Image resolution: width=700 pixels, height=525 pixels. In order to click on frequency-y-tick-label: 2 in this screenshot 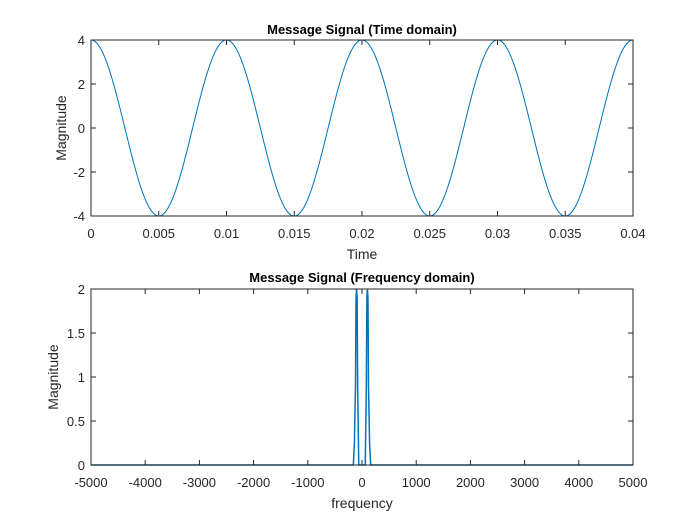, I will do `click(81, 289)`.